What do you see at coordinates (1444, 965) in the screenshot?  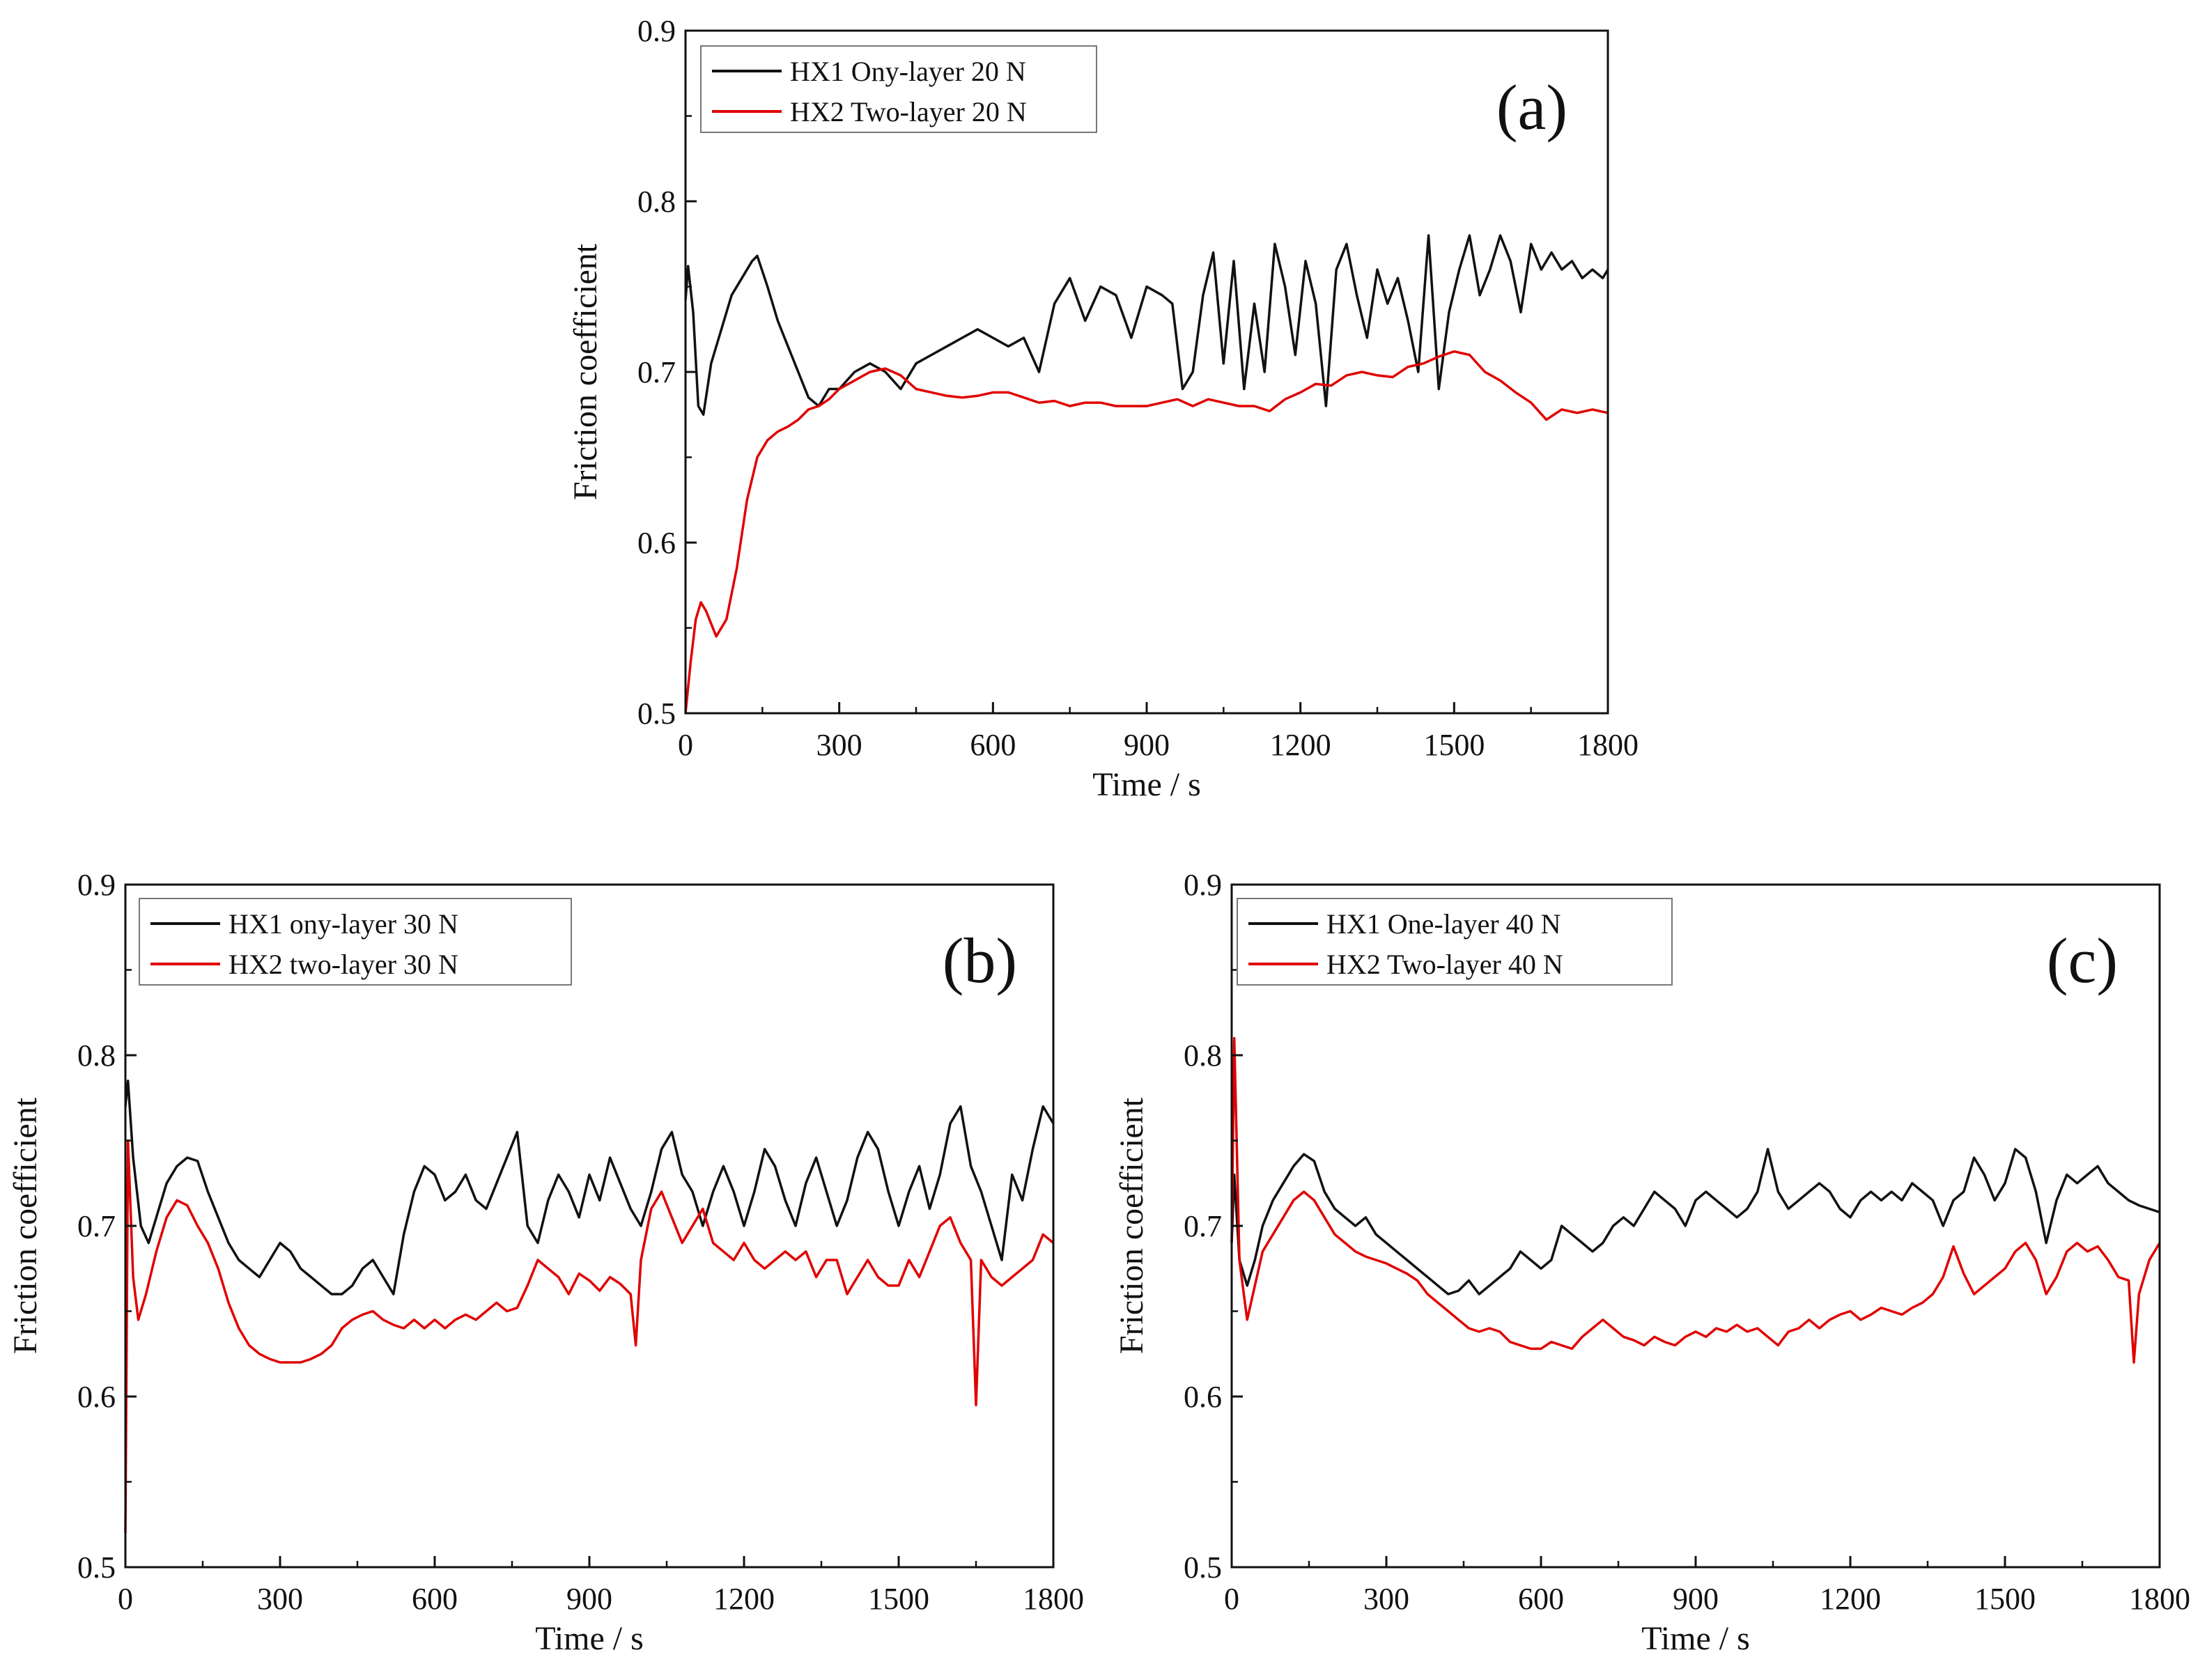 I see `legend-label-2: HX2 Two-layer 40 N` at bounding box center [1444, 965].